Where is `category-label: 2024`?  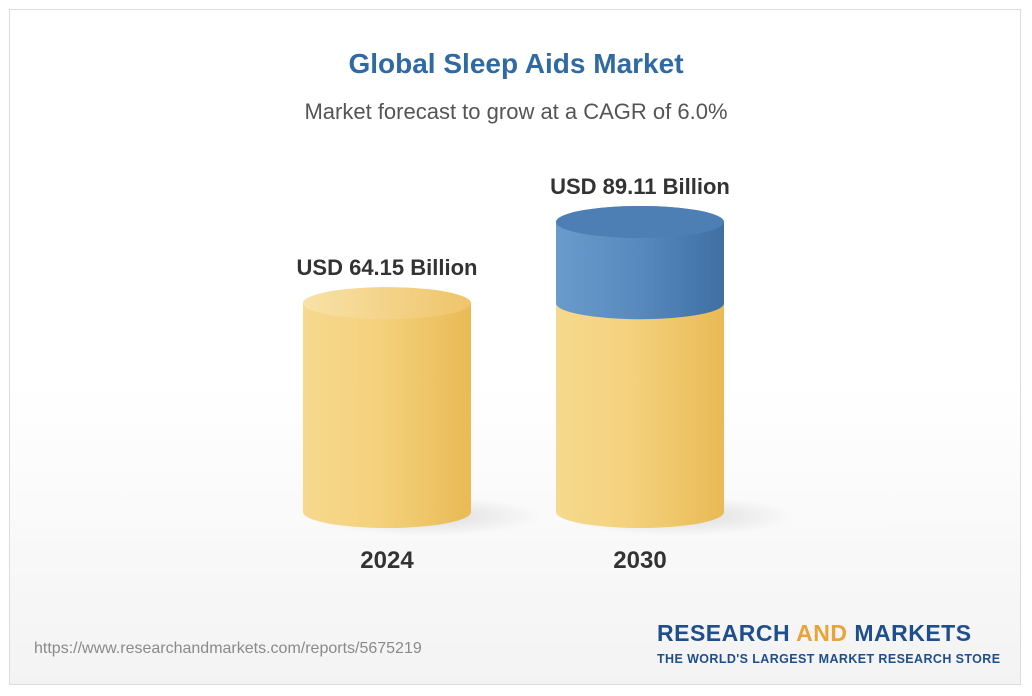
category-label: 2024 is located at coordinates (387, 560).